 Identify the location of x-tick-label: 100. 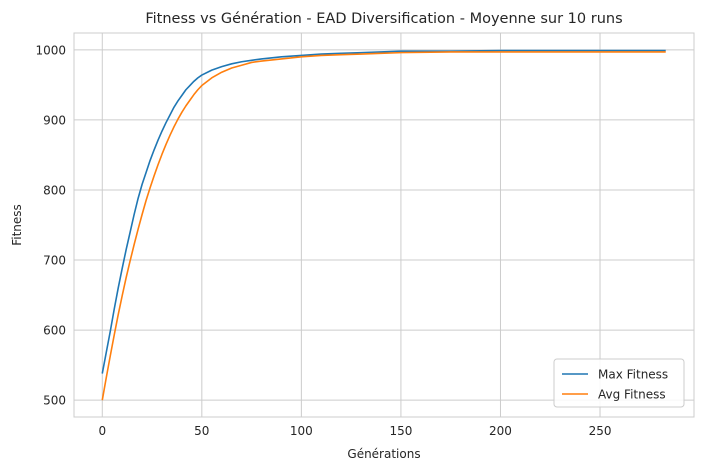
(301, 431).